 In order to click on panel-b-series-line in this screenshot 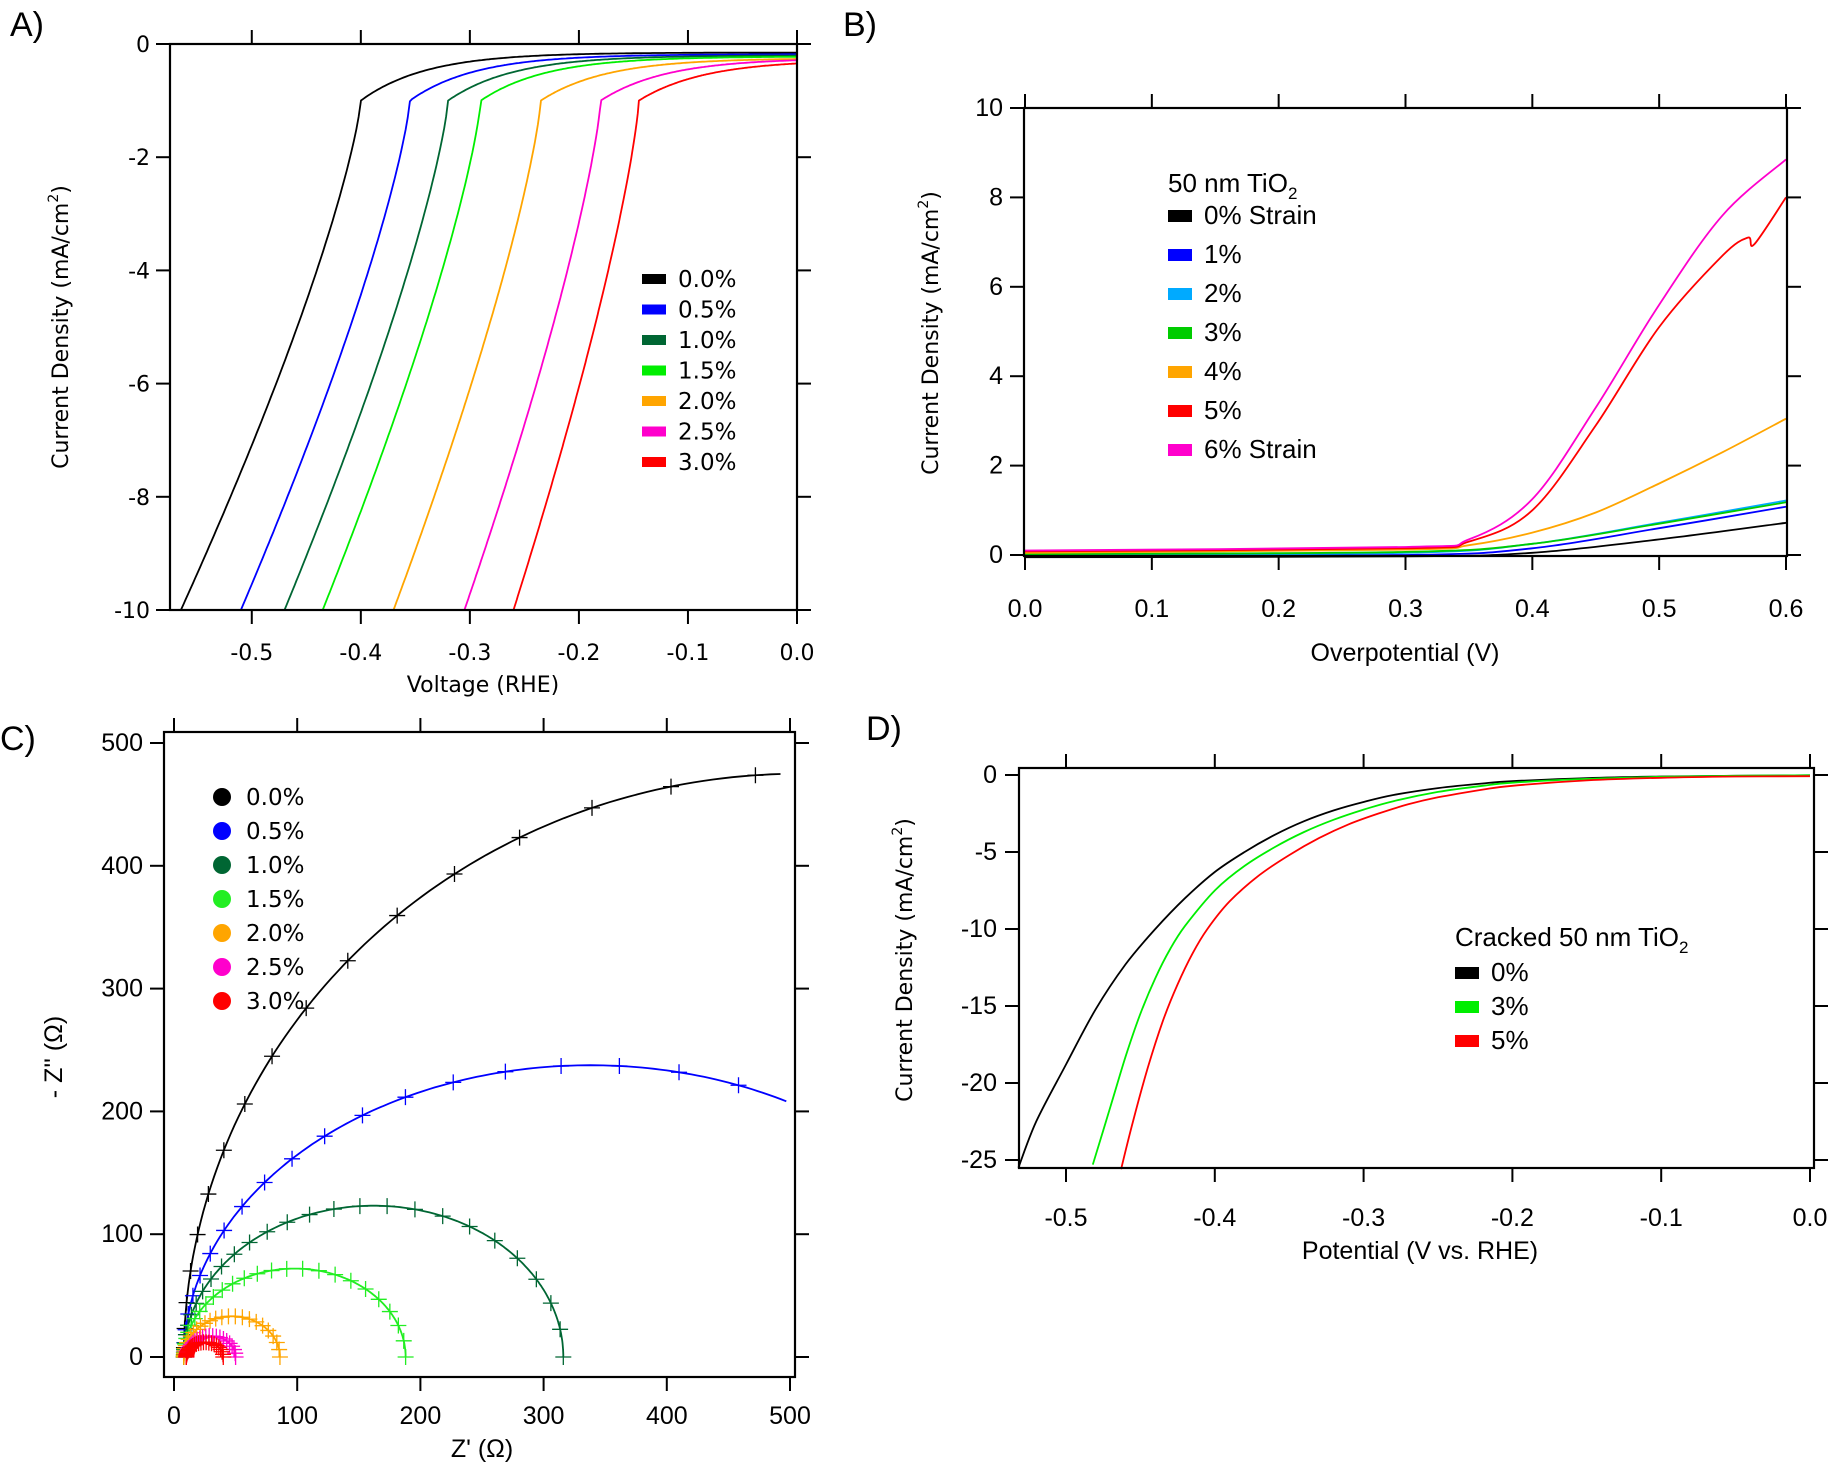, I will do `click(1405, 528)`.